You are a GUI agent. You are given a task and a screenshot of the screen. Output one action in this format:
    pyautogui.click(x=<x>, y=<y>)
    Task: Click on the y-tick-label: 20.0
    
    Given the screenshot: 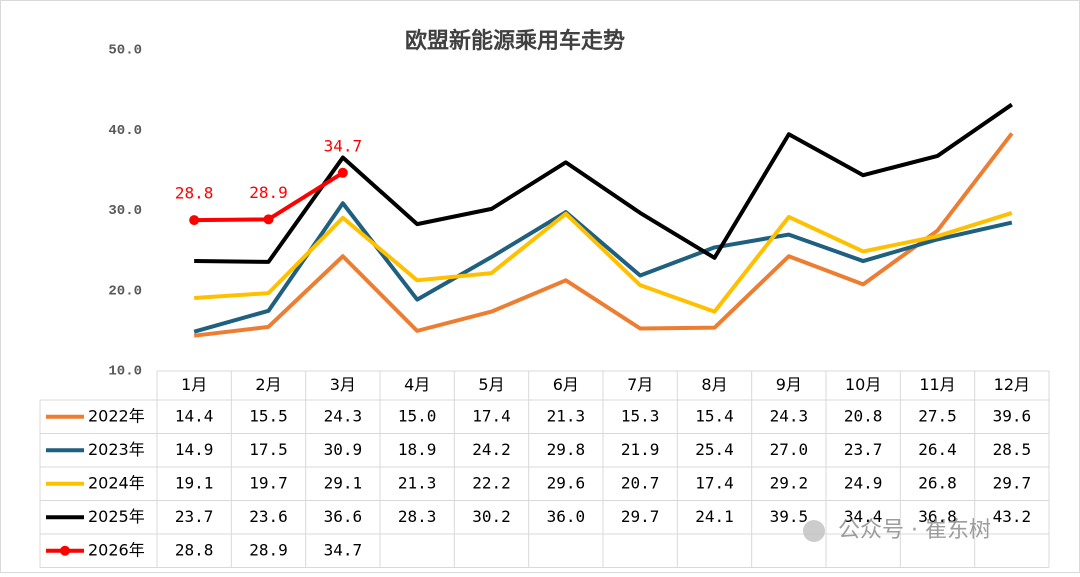 What is the action you would take?
    pyautogui.click(x=125, y=291)
    